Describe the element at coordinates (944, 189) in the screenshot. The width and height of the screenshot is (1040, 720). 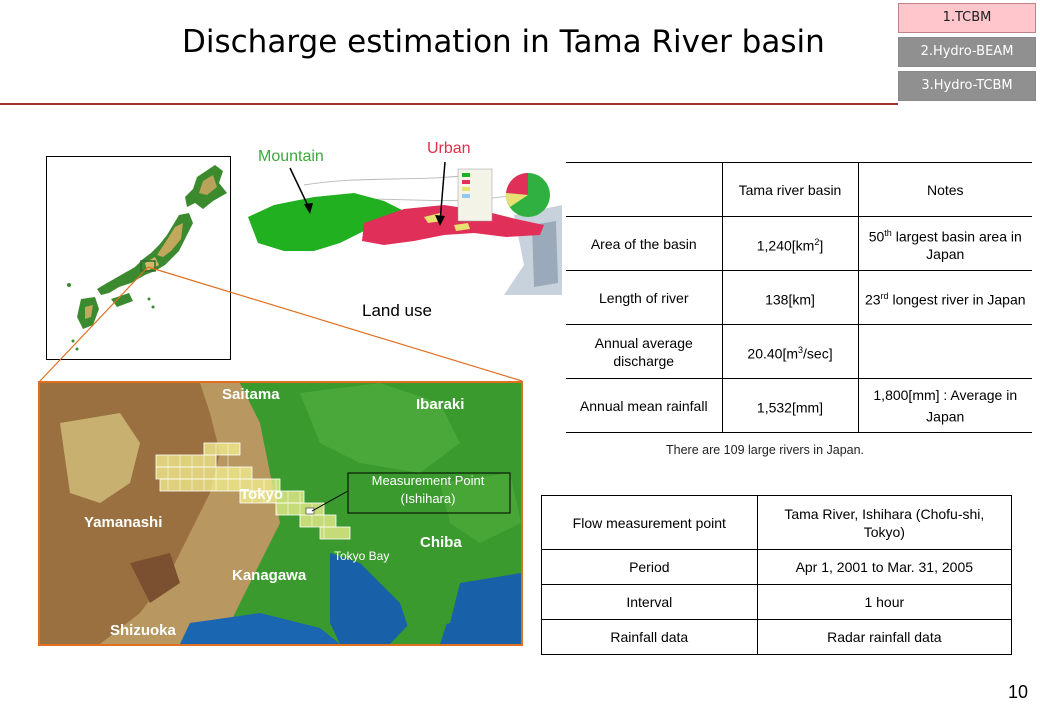
I see `basin-table-header-notes: Notes` at that location.